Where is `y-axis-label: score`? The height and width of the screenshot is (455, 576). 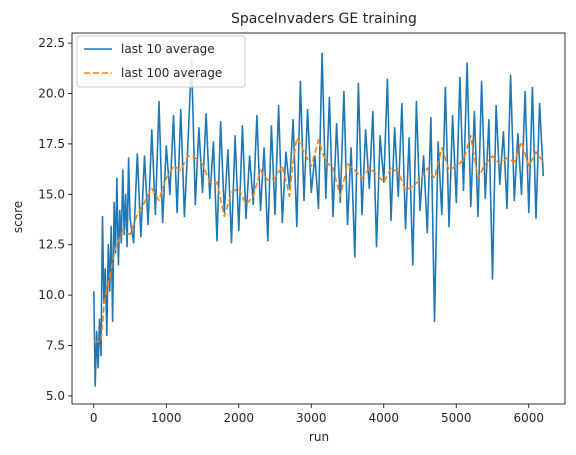 y-axis-label: score is located at coordinates (18, 217).